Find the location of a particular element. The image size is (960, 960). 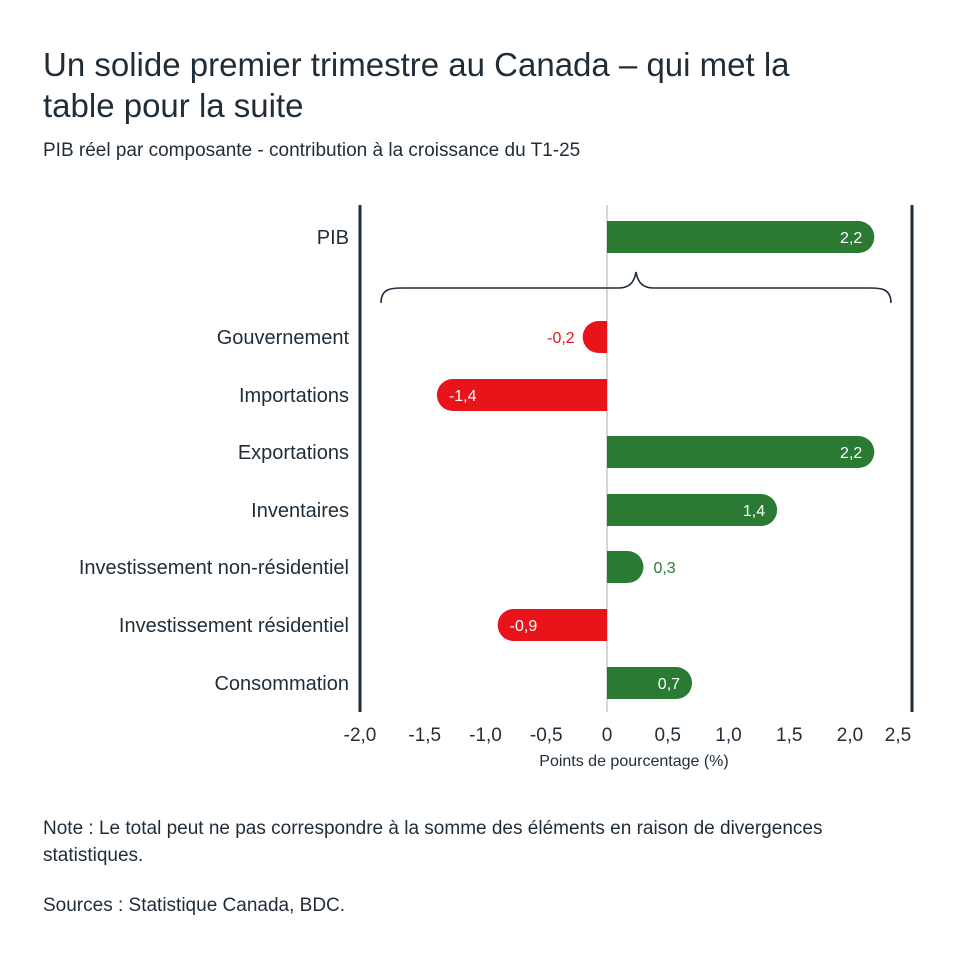

category-label-1: Gouvernement is located at coordinates (283, 338).